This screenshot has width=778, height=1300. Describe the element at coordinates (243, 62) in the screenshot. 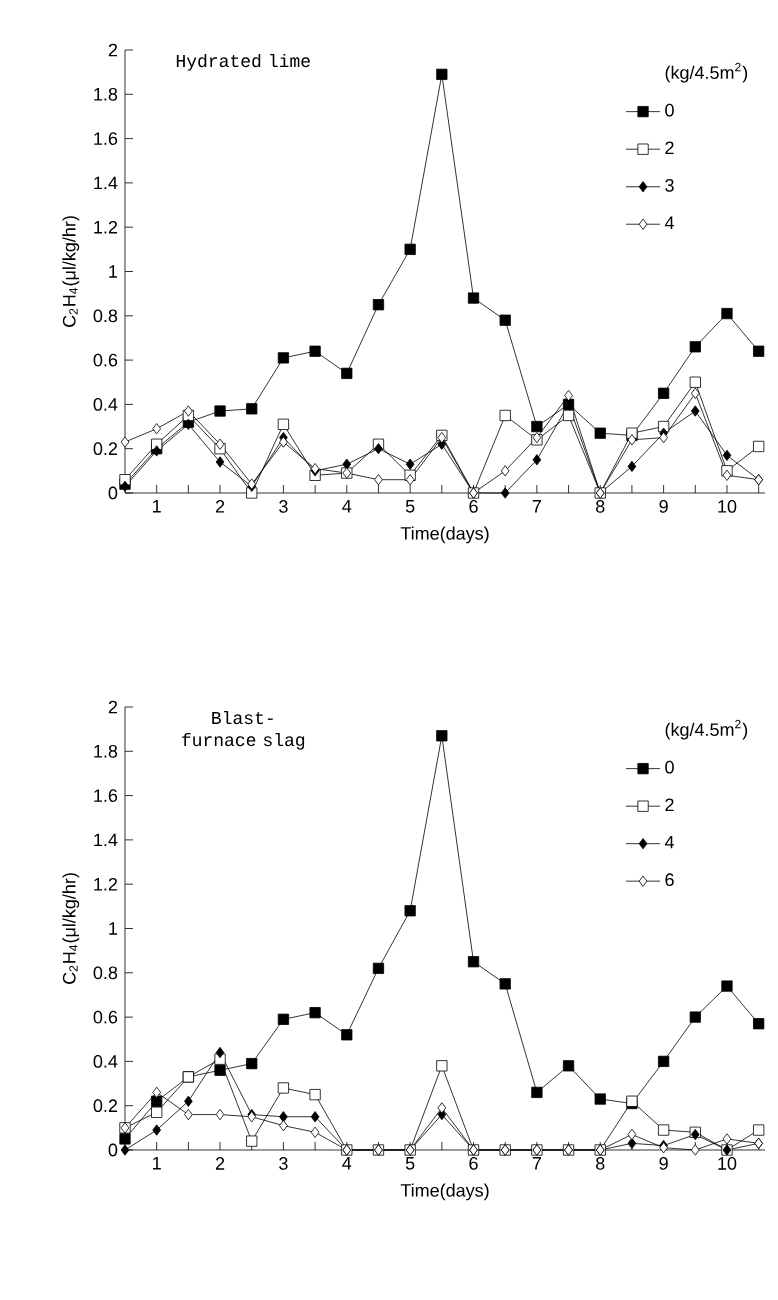

I see `chart-title: Hydrated lime` at that location.